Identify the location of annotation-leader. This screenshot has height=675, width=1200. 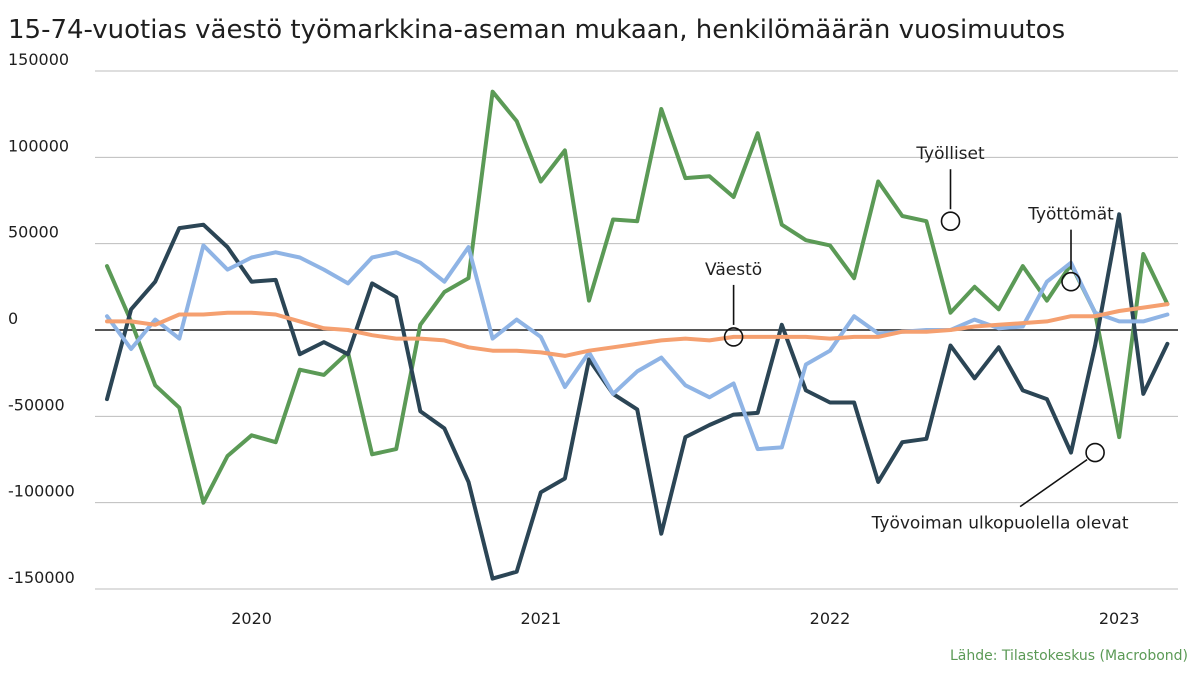
(1053, 483).